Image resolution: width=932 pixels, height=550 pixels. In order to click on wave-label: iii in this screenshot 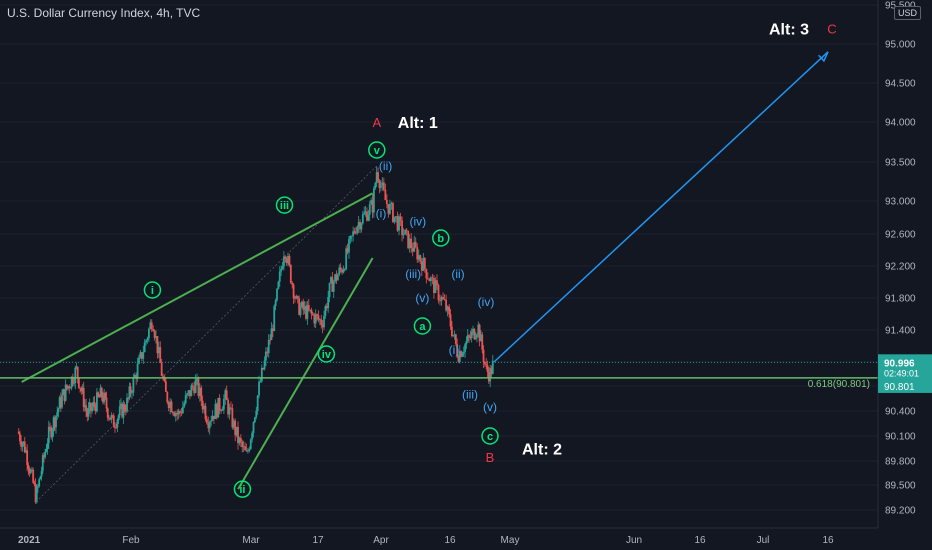, I will do `click(284, 206)`.